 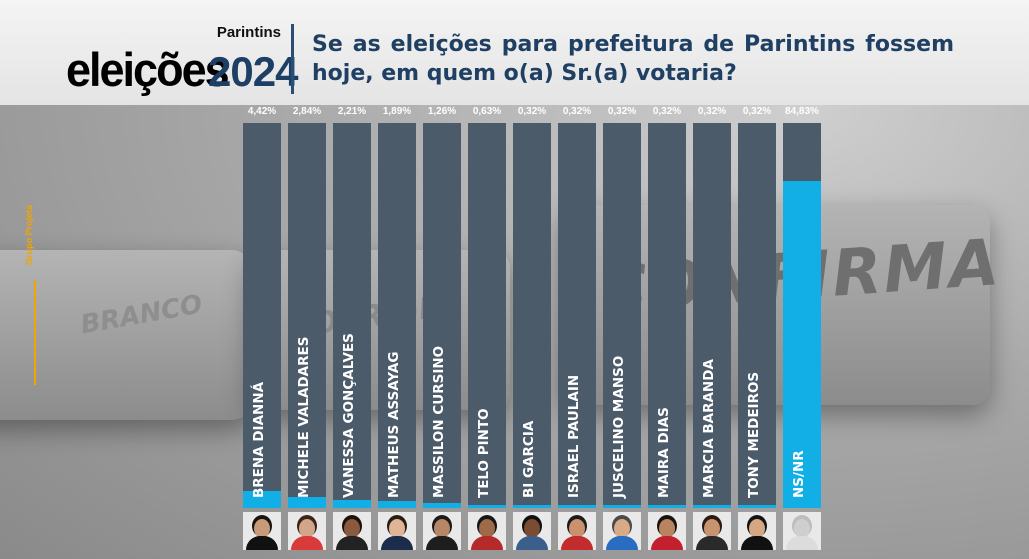 I want to click on brand-logo: Parintins eleições 2024, so click(x=182, y=60).